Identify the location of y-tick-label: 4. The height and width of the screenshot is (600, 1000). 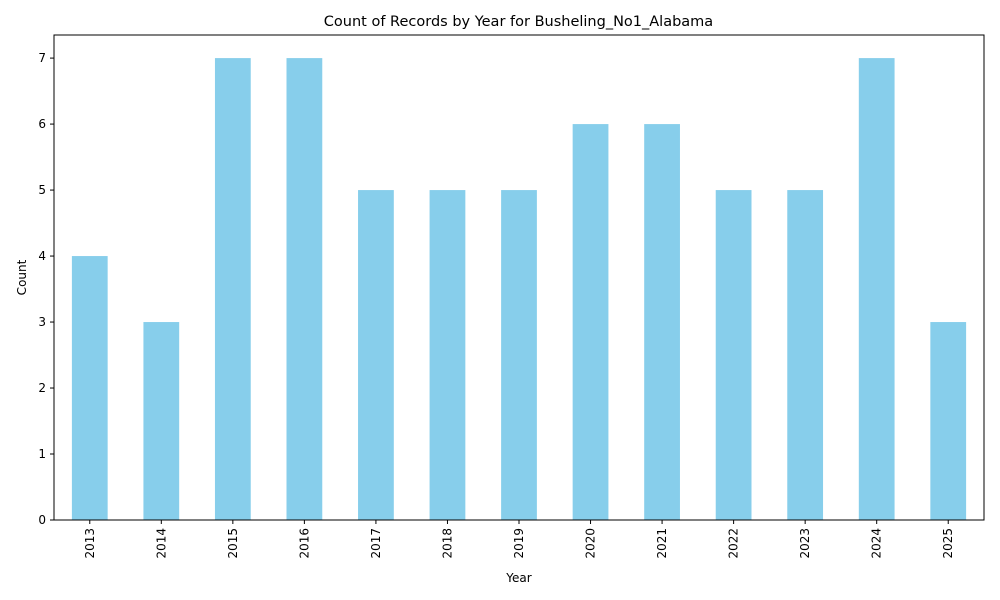
(42, 256).